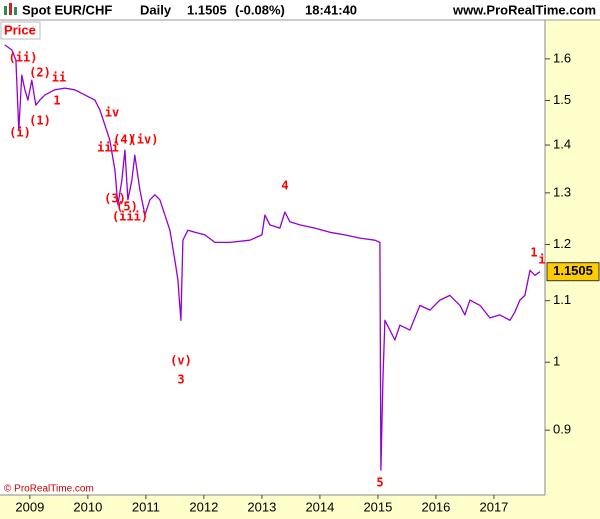  What do you see at coordinates (40, 121) in the screenshot?
I see `wave-label: (1)` at bounding box center [40, 121].